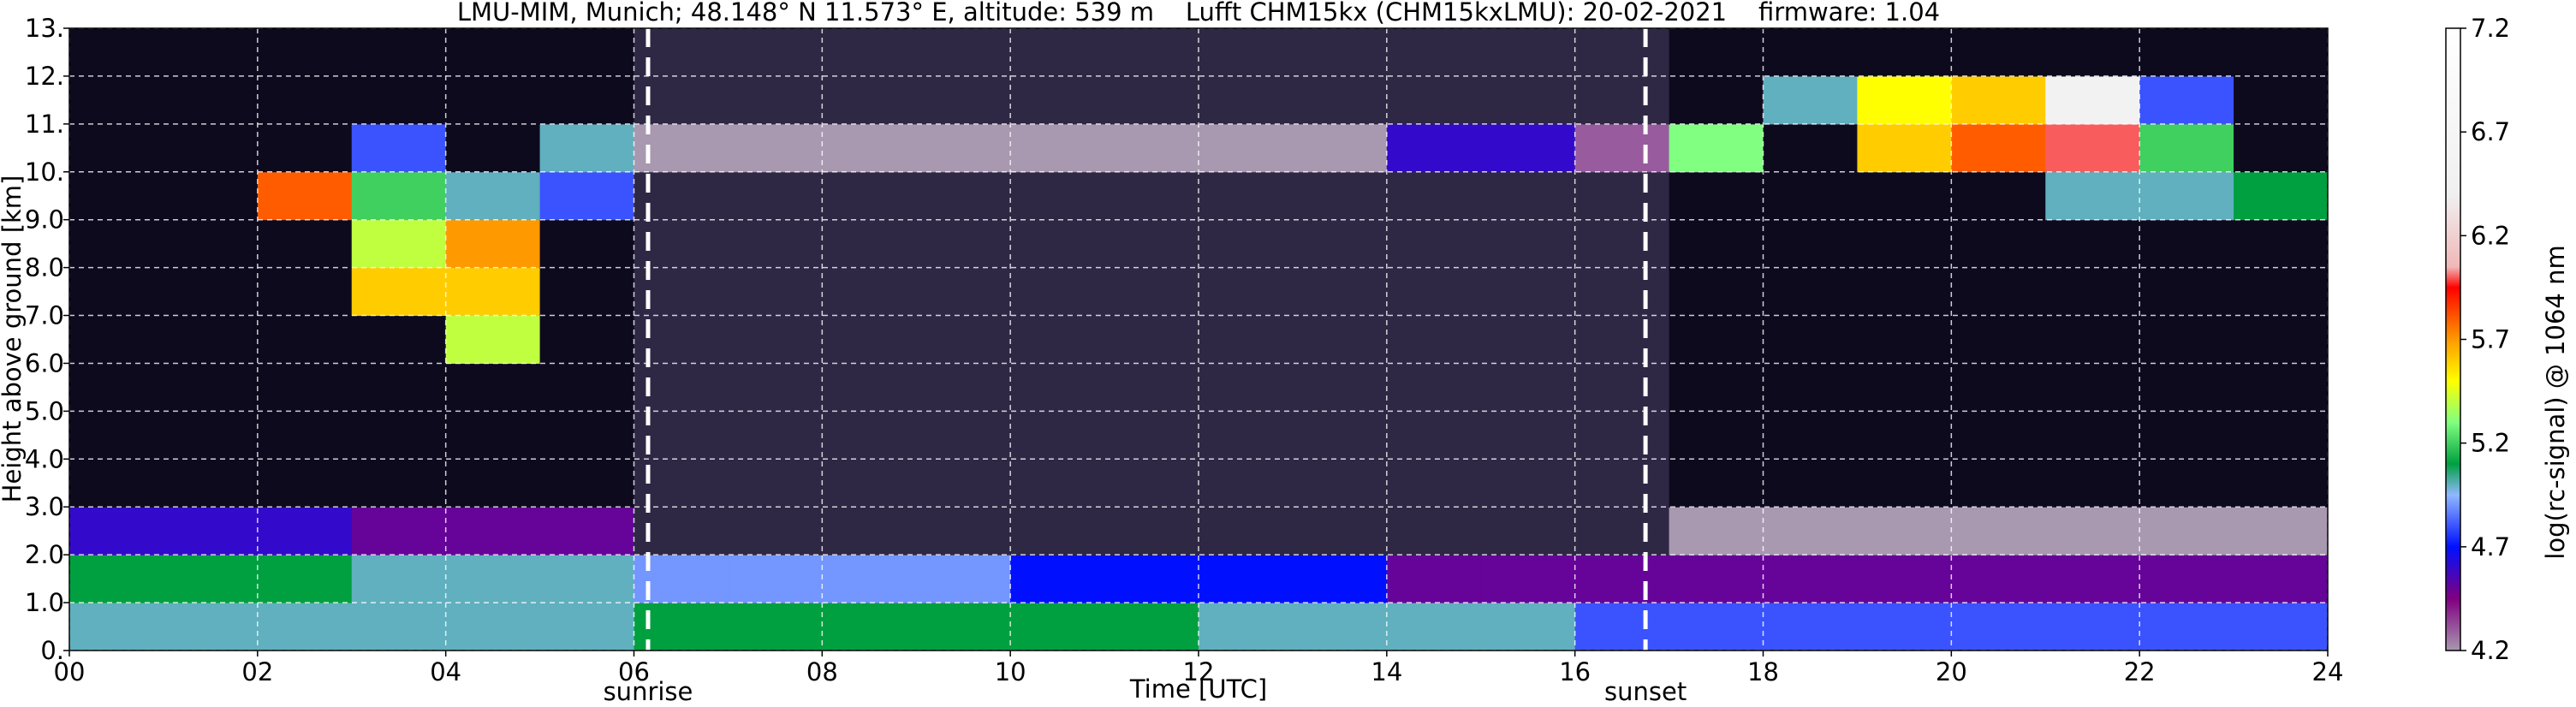 Image resolution: width=2576 pixels, height=707 pixels. What do you see at coordinates (2490, 443) in the screenshot?
I see `colorbar-tick-label: 5.2` at bounding box center [2490, 443].